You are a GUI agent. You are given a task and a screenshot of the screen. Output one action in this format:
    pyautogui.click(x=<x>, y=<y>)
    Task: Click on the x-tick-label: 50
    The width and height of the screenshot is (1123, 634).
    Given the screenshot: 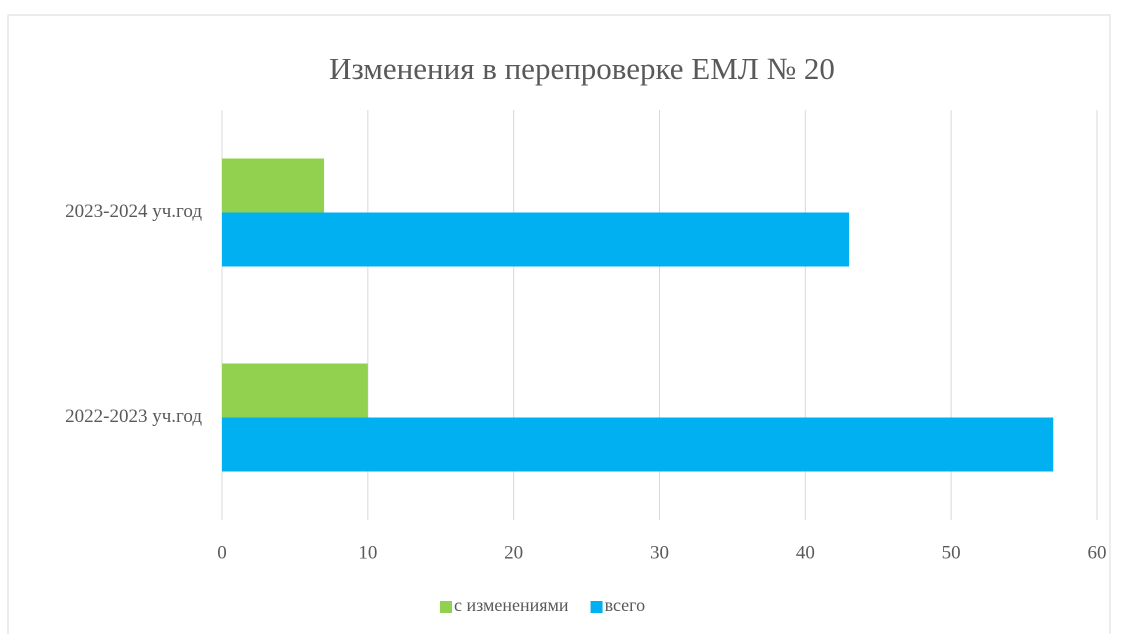 What is the action you would take?
    pyautogui.click(x=951, y=552)
    